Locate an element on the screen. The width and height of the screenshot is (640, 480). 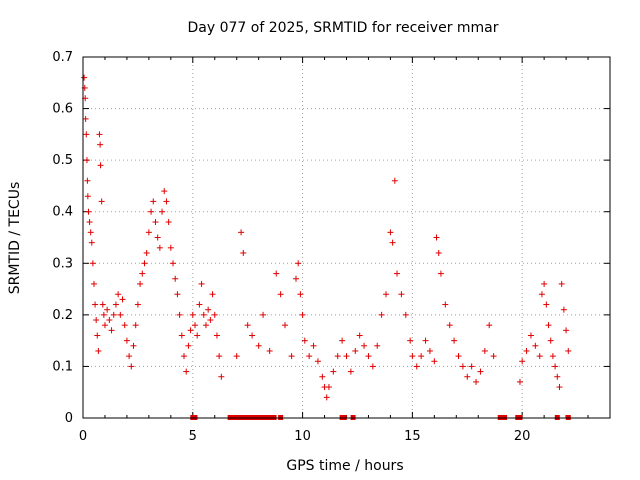
y-tick-label: 0.4 is located at coordinates (62, 212).